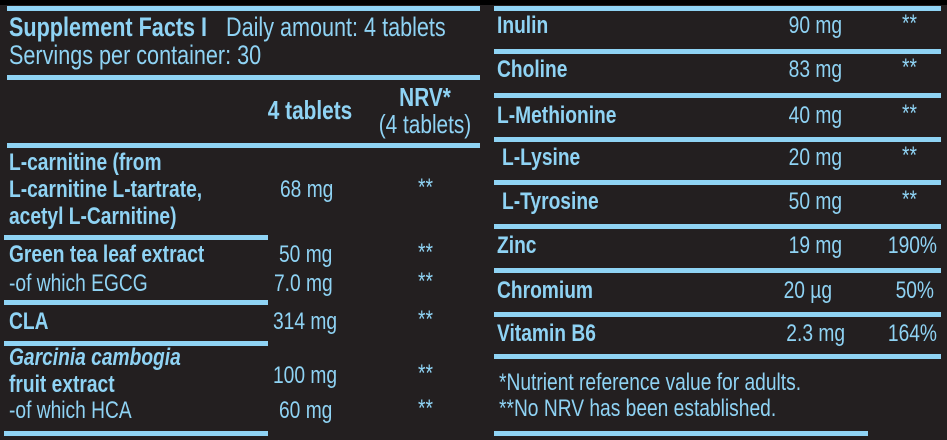 The height and width of the screenshot is (440, 947). What do you see at coordinates (307, 189) in the screenshot?
I see `nutrient-amount: 68 mg` at bounding box center [307, 189].